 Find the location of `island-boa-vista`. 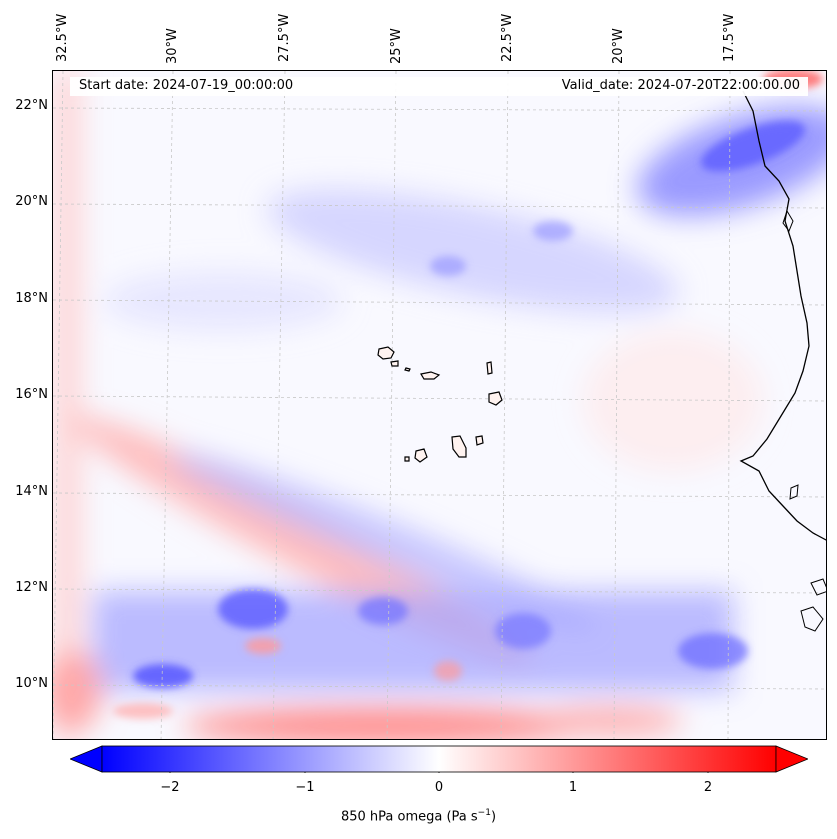

island-boa-vista is located at coordinates (495, 398).